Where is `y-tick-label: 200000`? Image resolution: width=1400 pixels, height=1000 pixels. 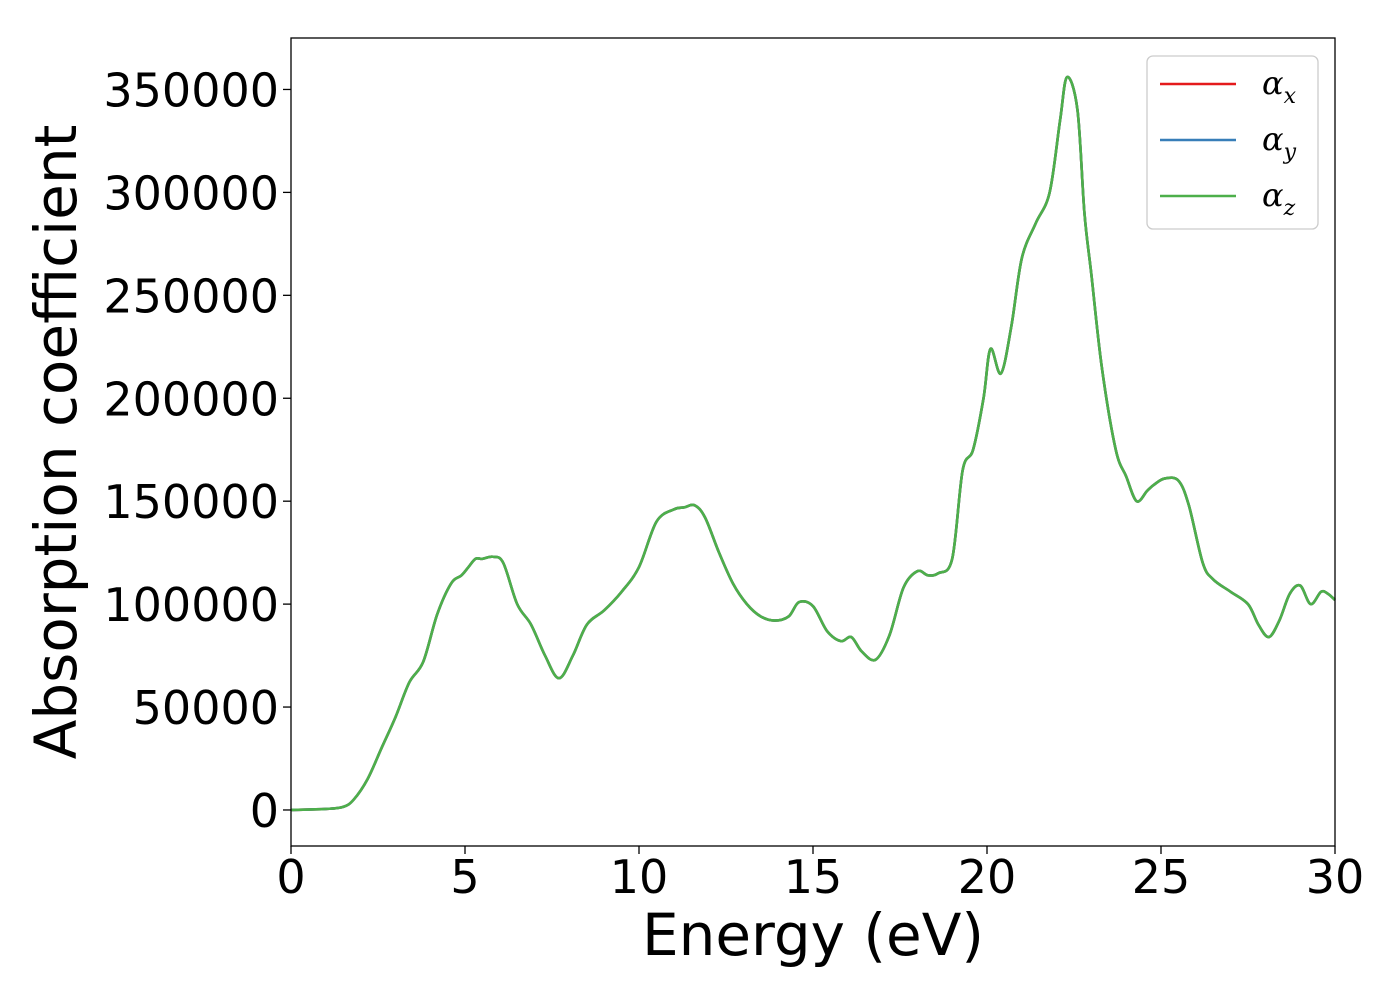
y-tick-label: 200000 is located at coordinates (191, 399).